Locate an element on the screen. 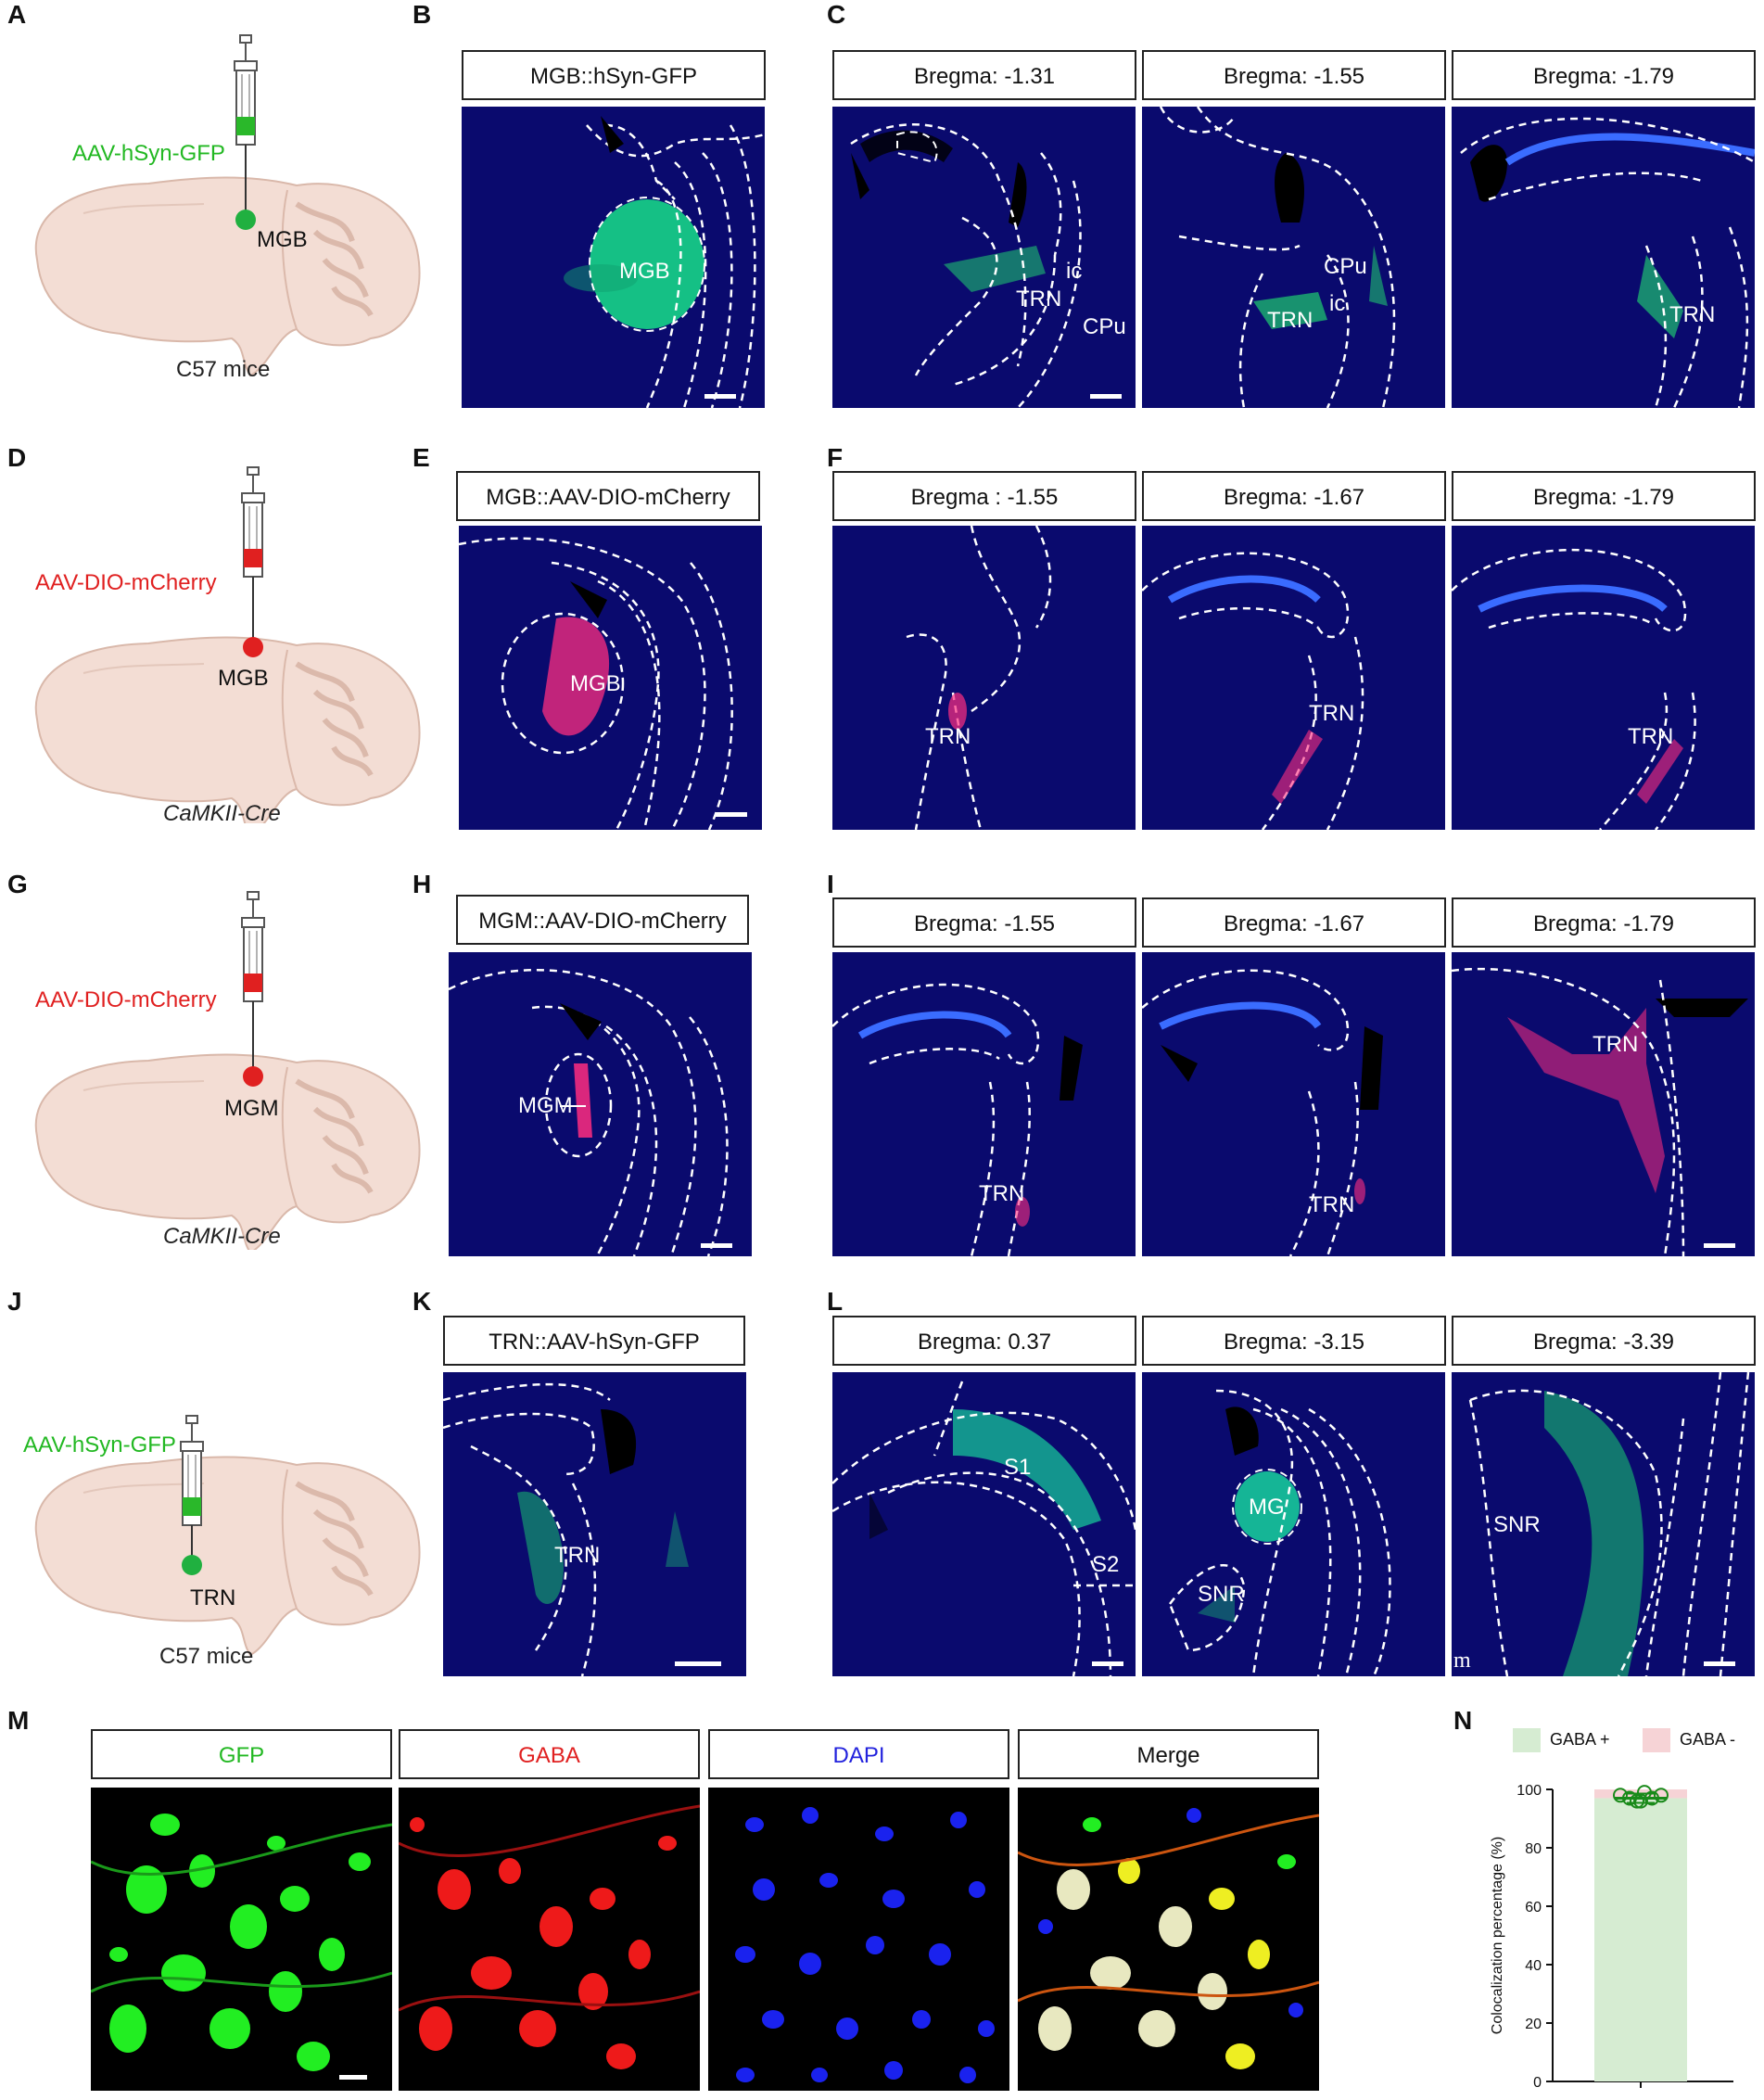 The image size is (1764, 2100). micrograph-i1: TRN is located at coordinates (984, 1104).